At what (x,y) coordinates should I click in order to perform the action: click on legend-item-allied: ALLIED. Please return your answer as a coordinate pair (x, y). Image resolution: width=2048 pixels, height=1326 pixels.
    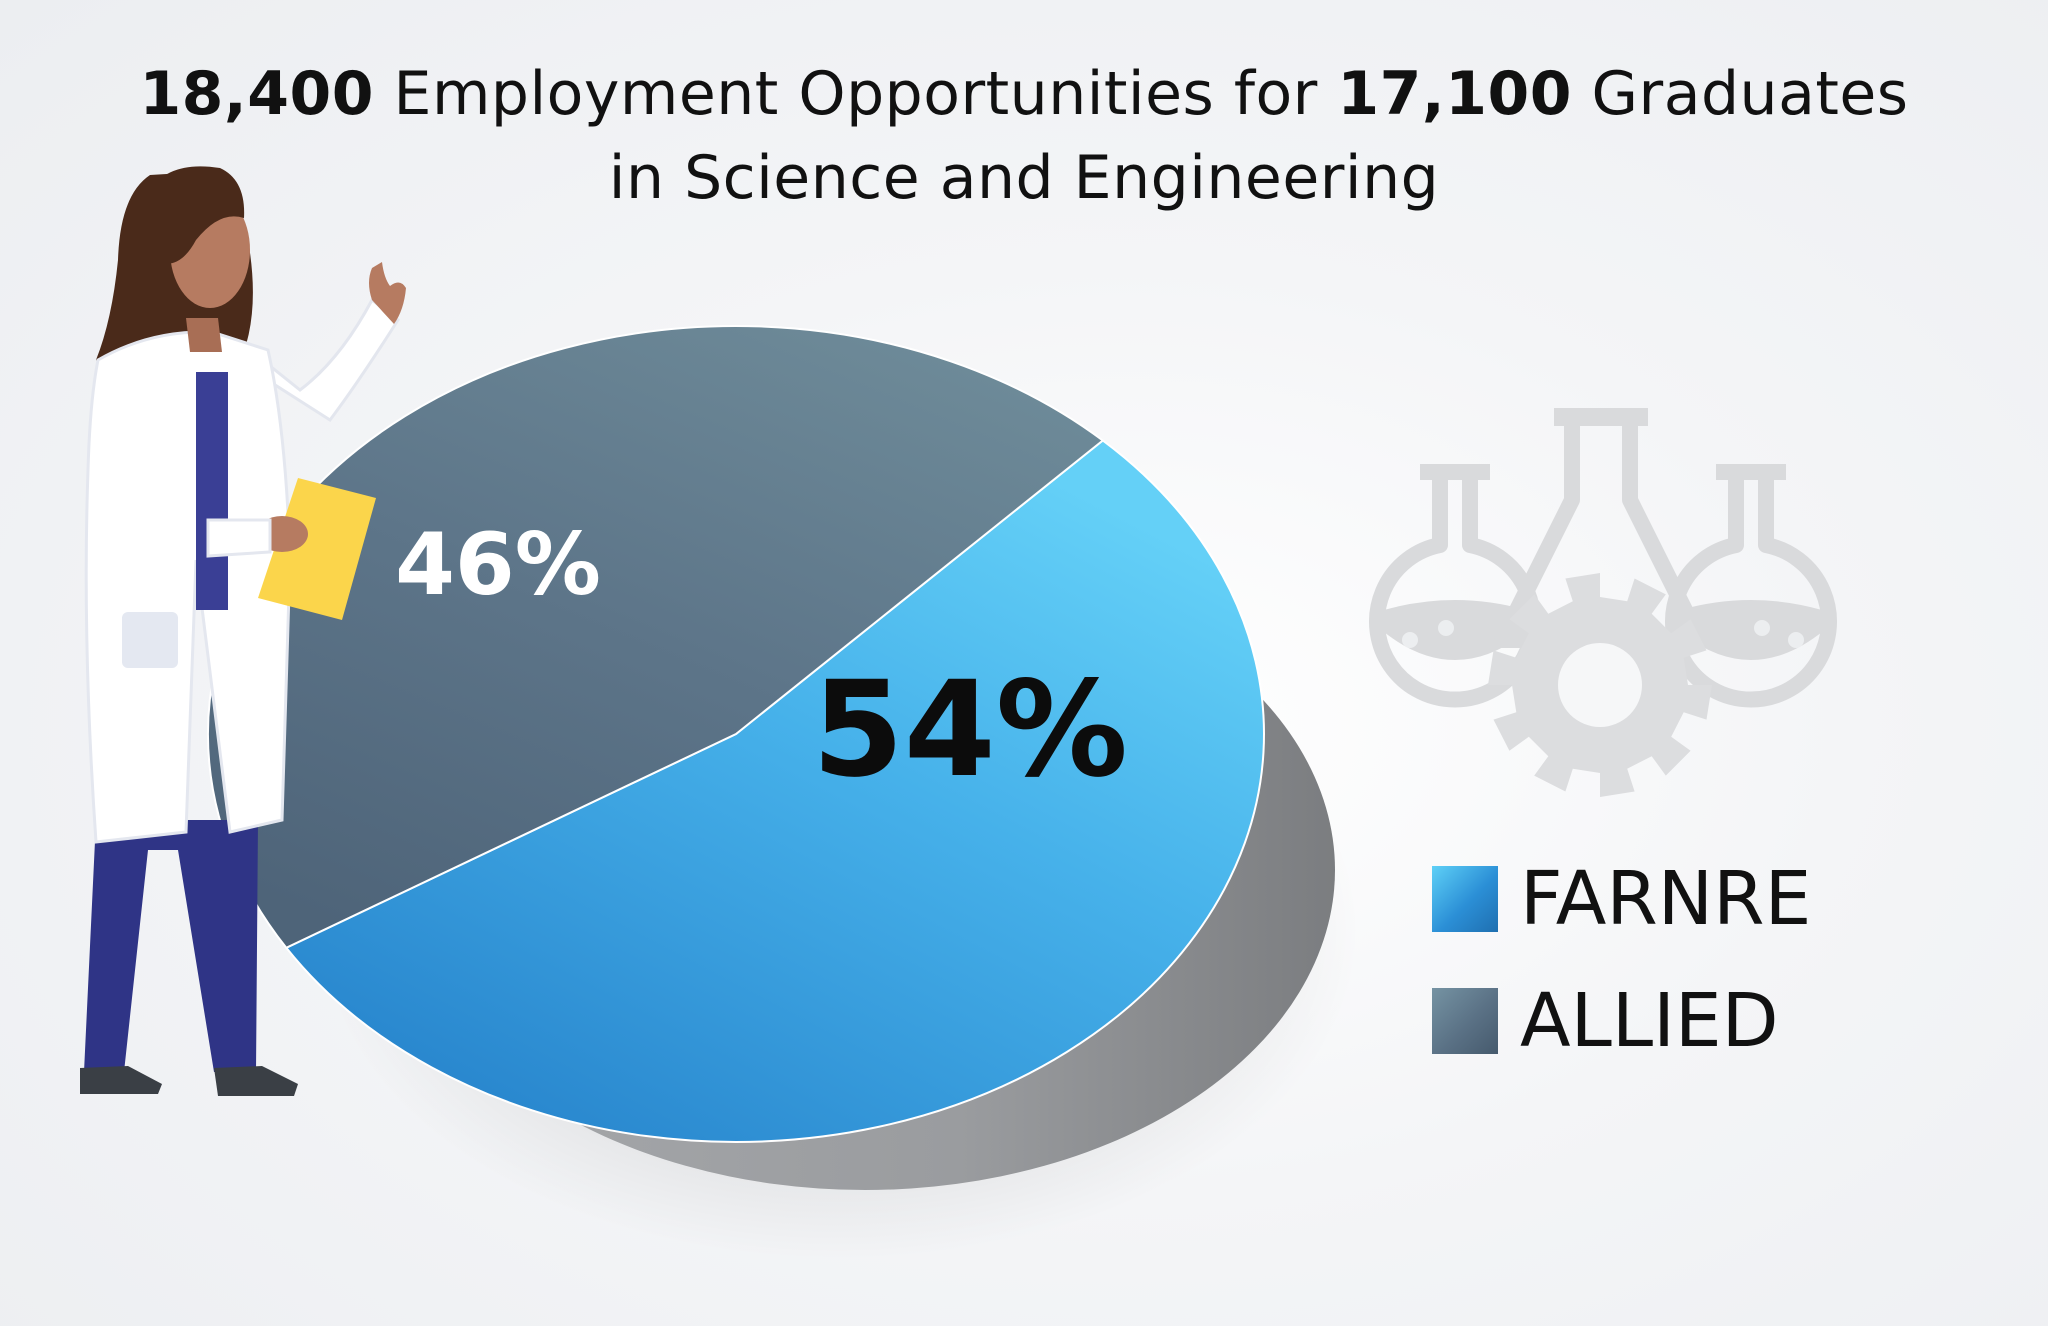
    Looking at the image, I should click on (1605, 1021).